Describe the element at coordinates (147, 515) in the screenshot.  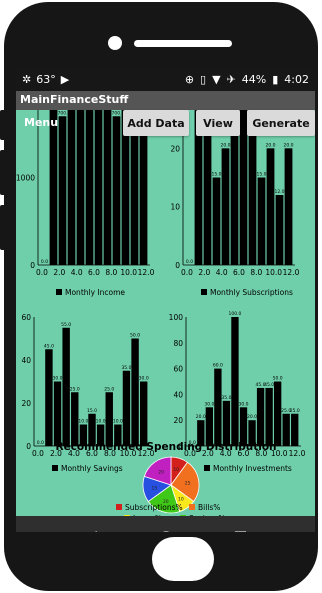
I see `legend-label: Loans%` at that location.